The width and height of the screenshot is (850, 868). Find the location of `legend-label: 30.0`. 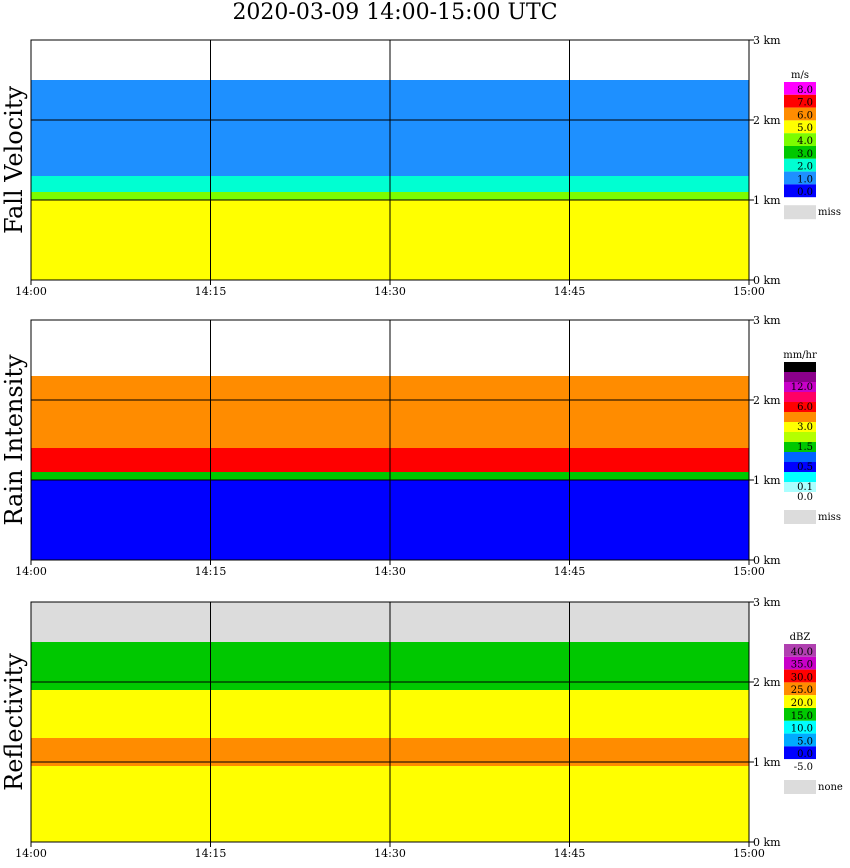

legend-label: 30.0 is located at coordinates (802, 677).